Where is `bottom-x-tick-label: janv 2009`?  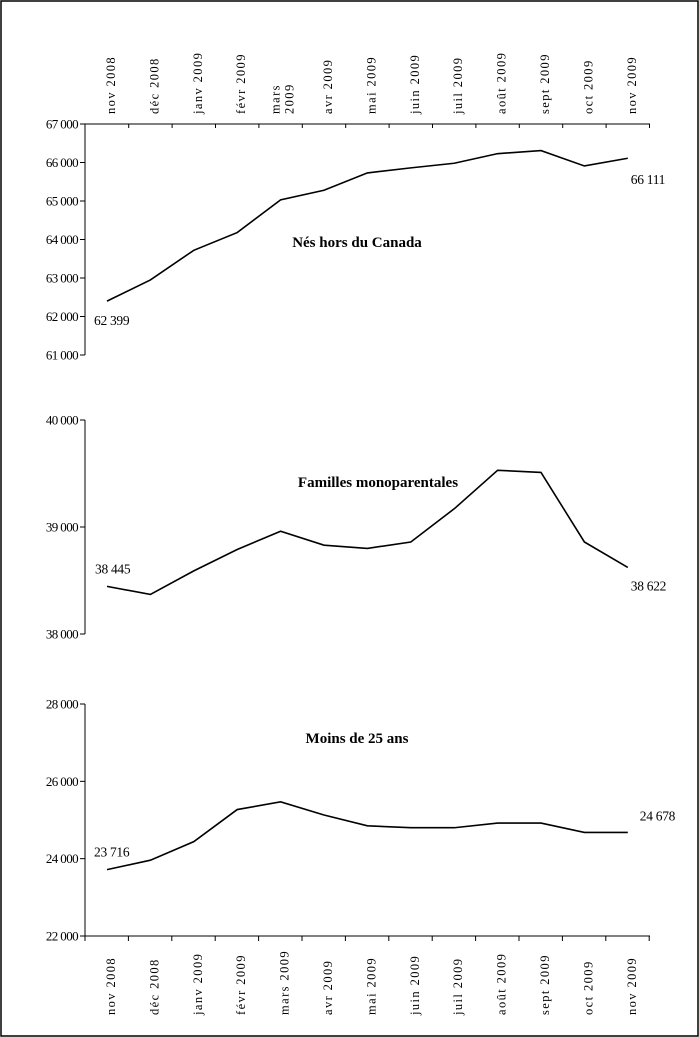
bottom-x-tick-label: janv 2009 is located at coordinates (198, 984).